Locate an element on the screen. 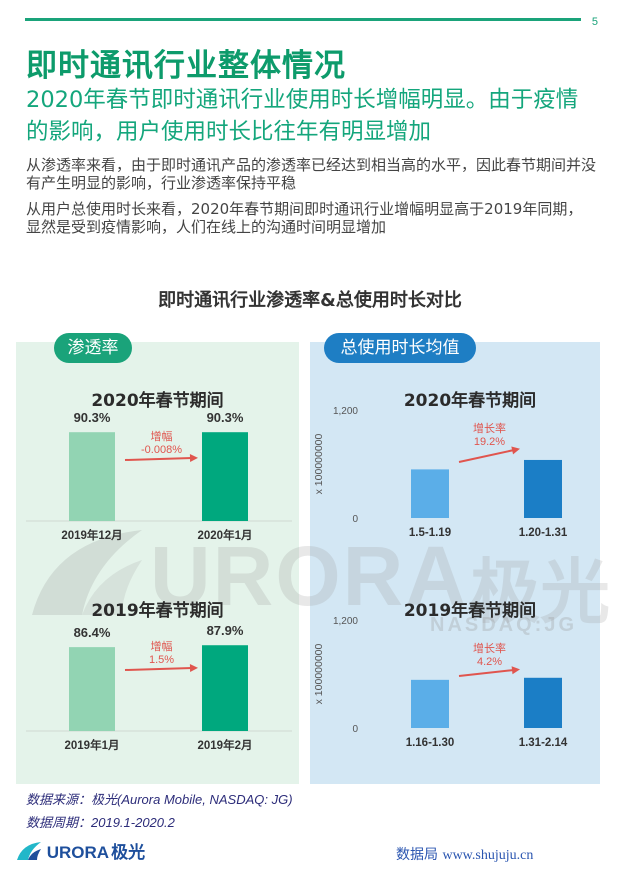  chart-title: 即时通讯行业渗透率&总使用时长对比 is located at coordinates (310, 300).